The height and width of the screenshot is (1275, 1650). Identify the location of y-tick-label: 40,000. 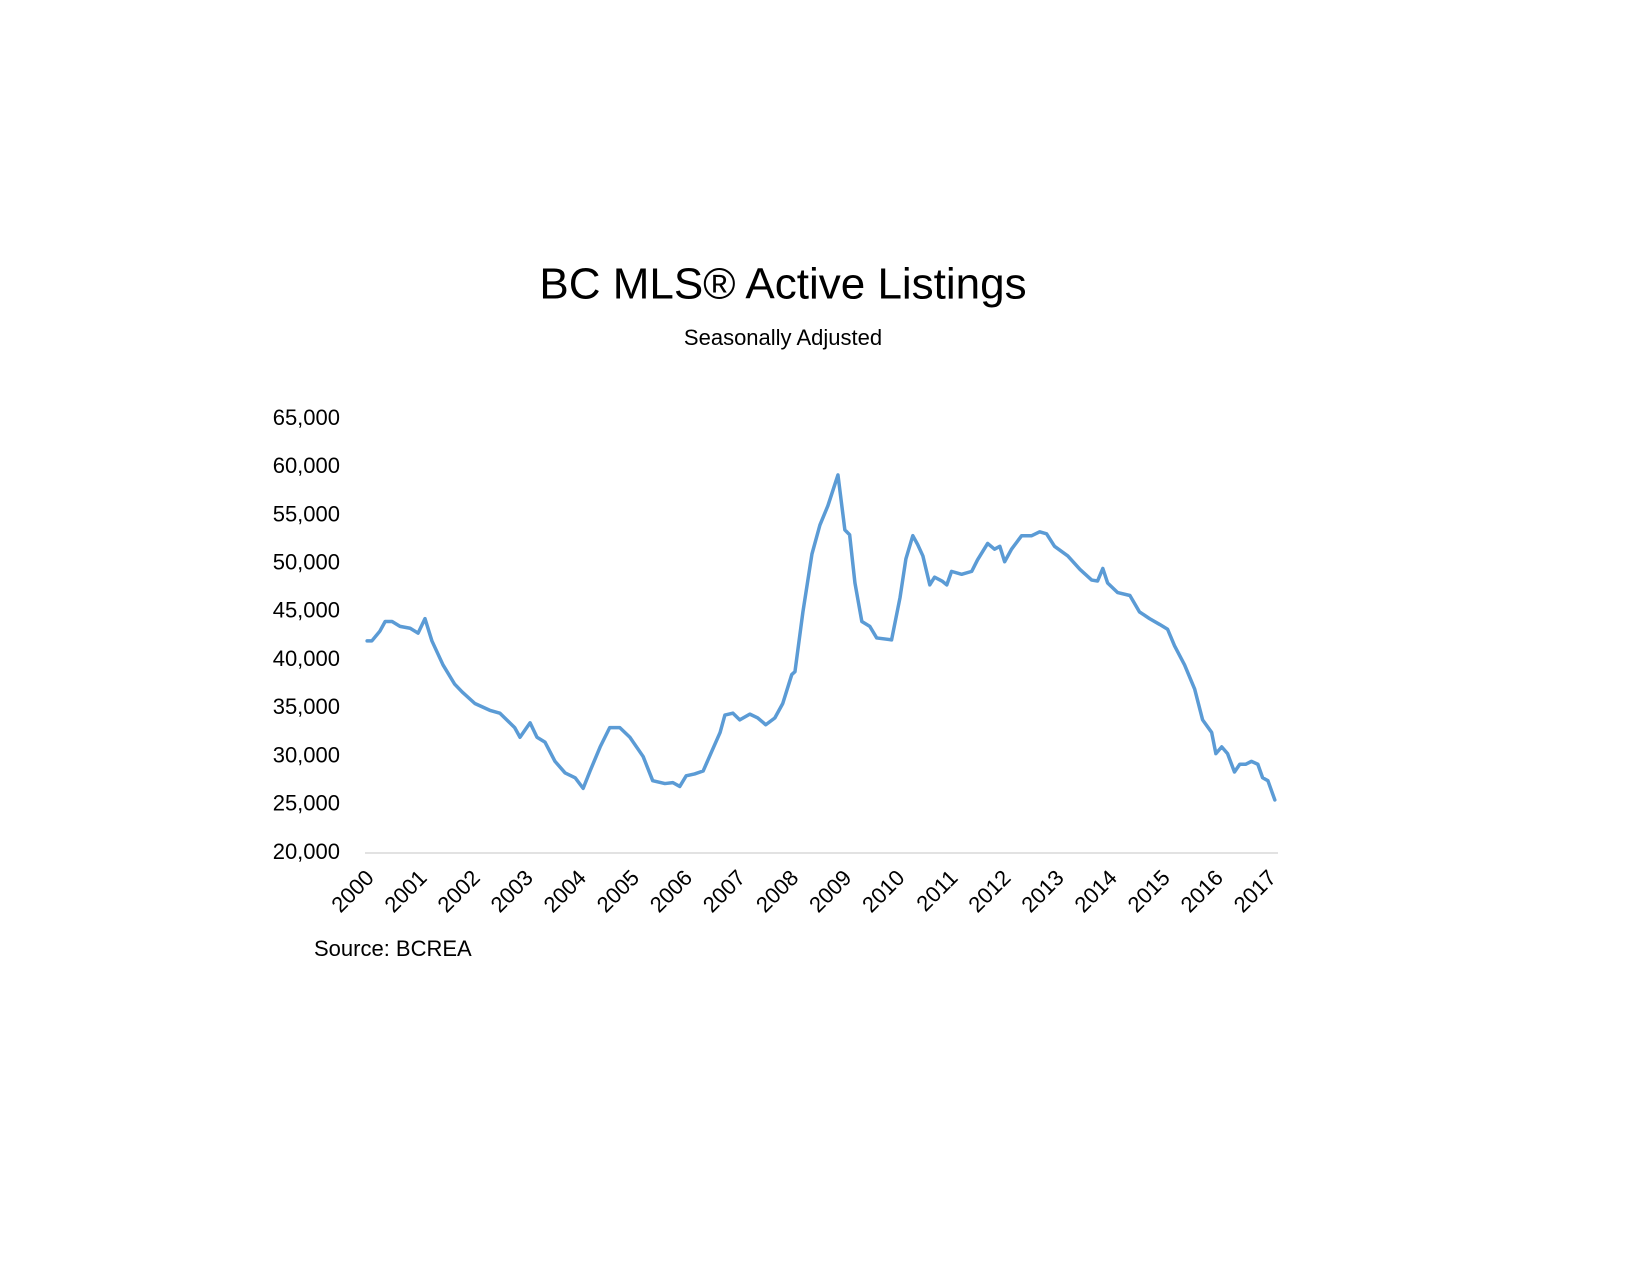
(306, 658).